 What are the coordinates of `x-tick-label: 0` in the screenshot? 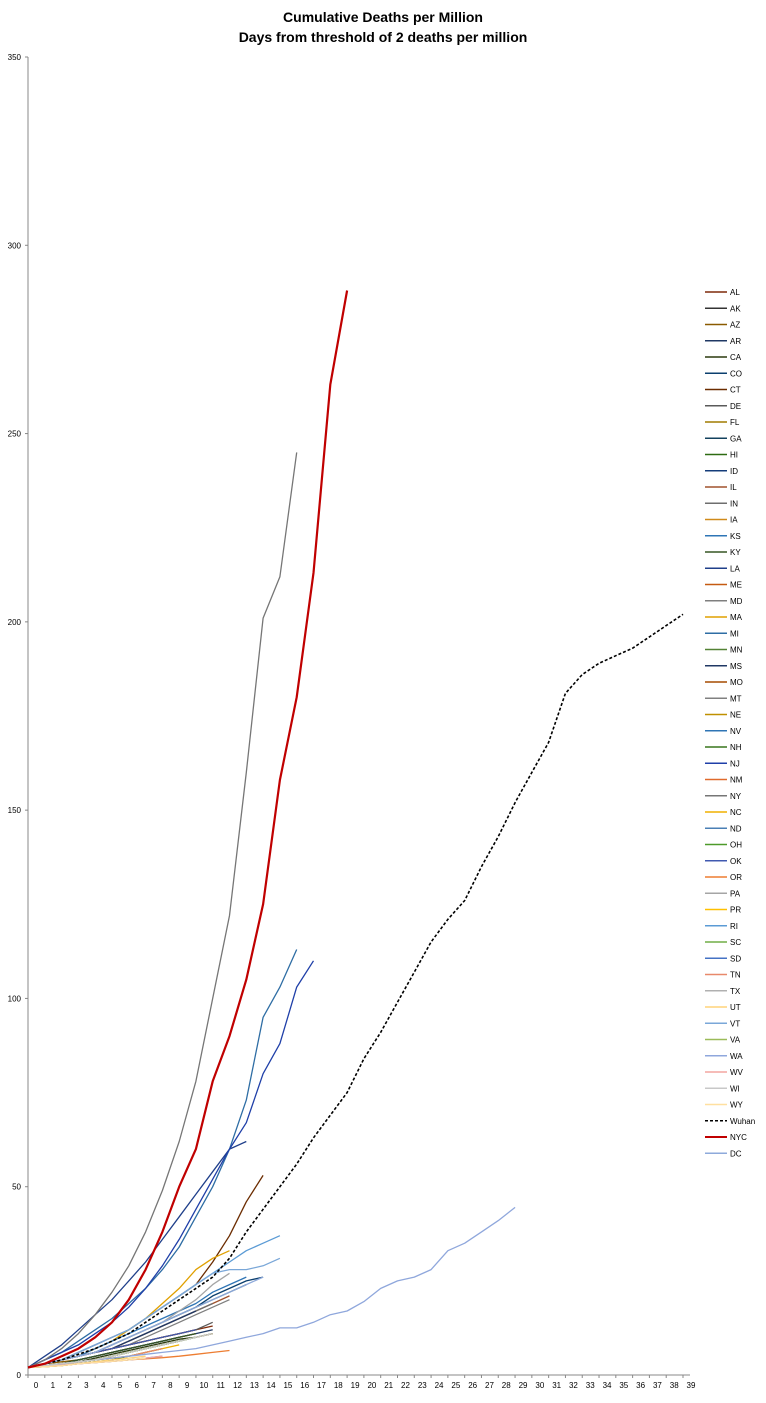 It's located at (36, 1385).